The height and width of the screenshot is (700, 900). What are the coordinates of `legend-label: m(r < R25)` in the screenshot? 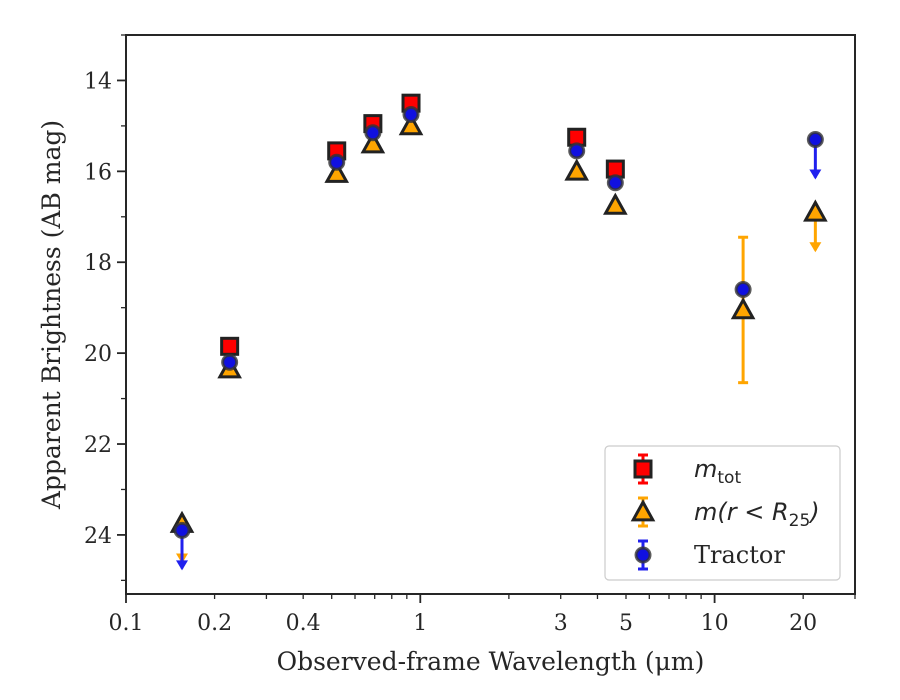 It's located at (757, 514).